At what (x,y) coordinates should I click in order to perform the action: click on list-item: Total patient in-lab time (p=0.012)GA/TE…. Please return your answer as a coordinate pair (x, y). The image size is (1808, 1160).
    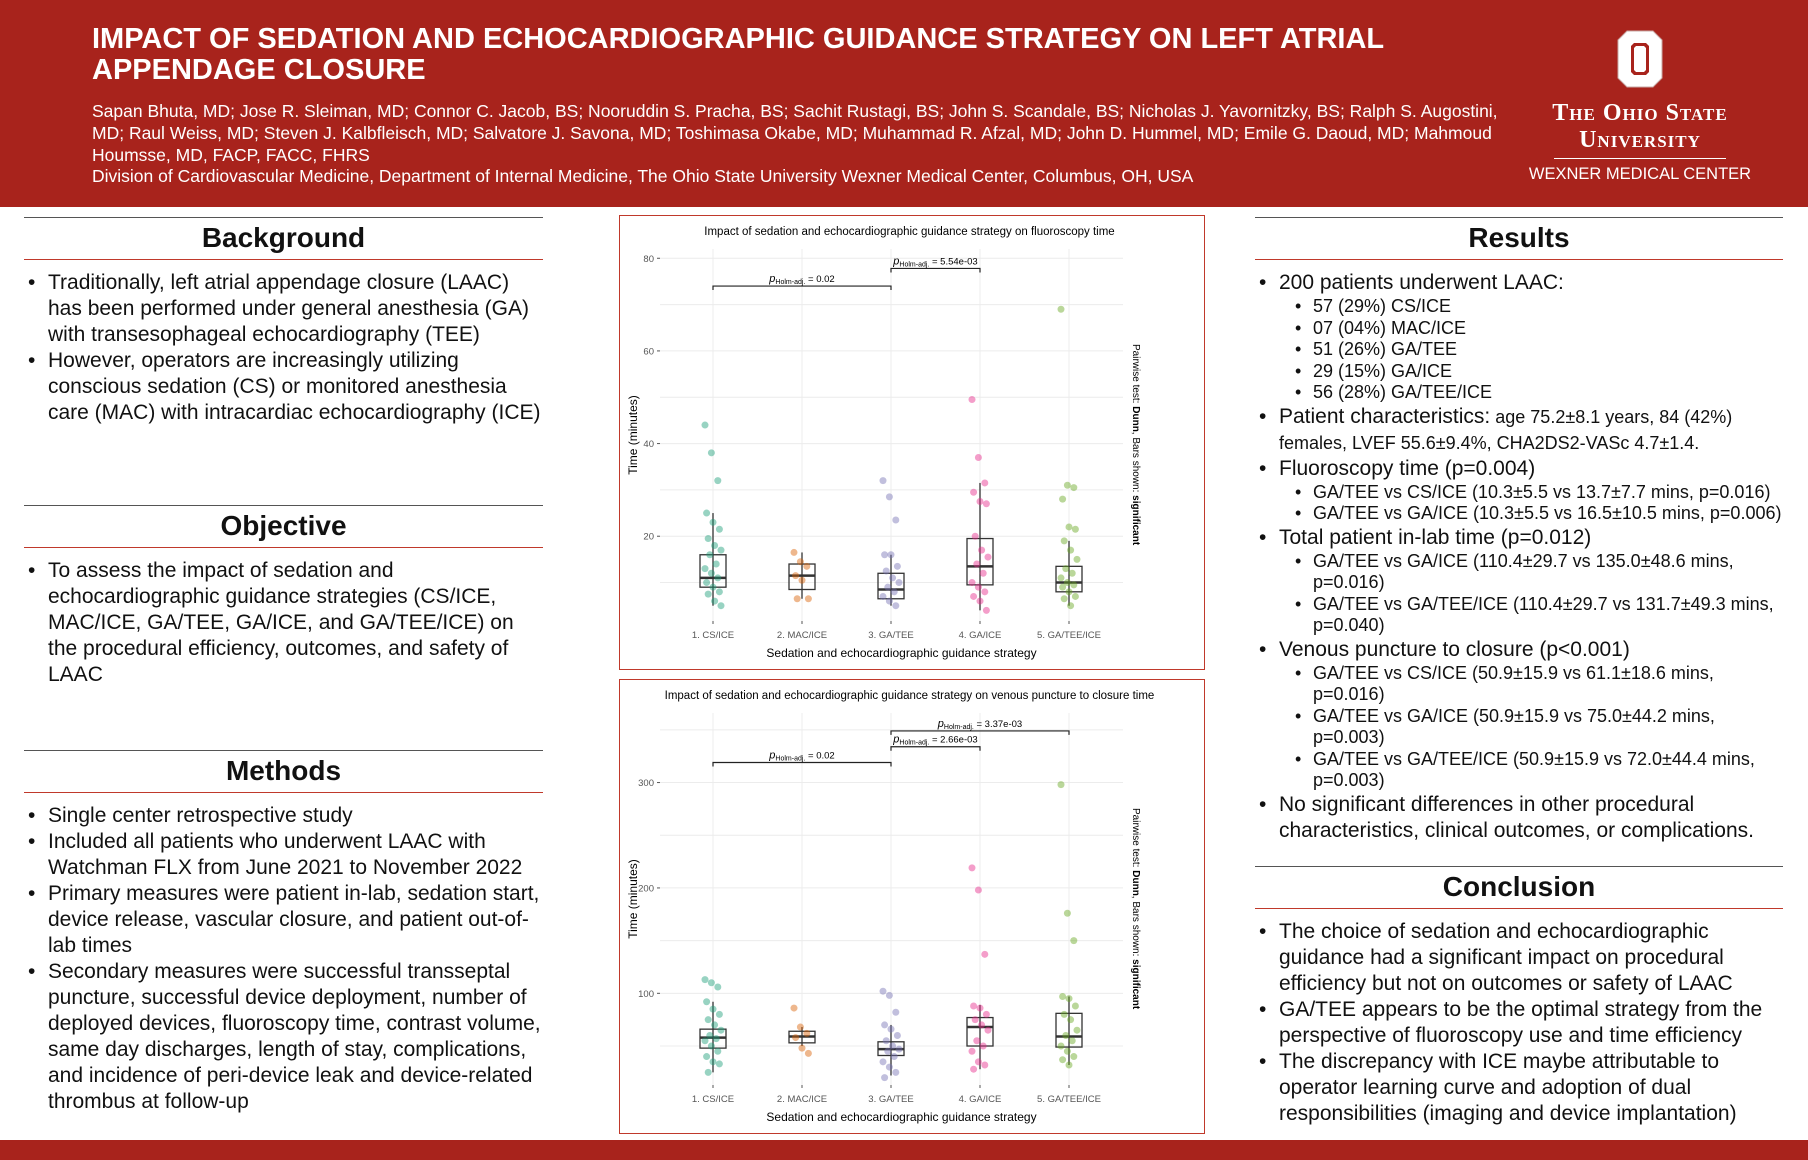
    Looking at the image, I should click on (1521, 581).